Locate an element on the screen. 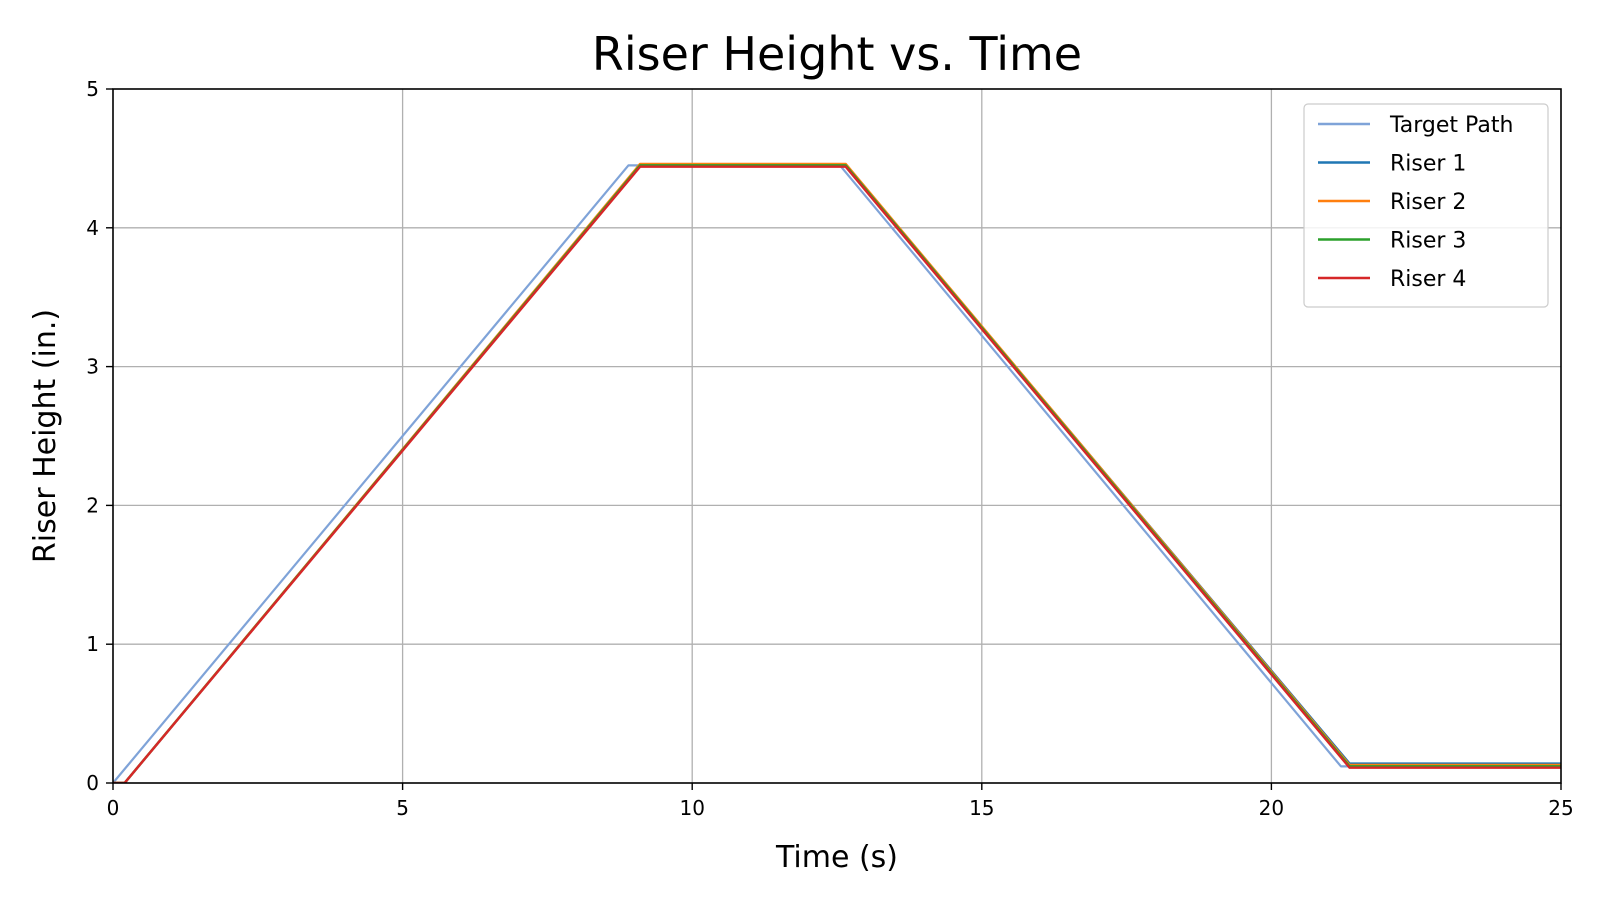 The image size is (1600, 900). y-tick-label: 2 is located at coordinates (92, 505).